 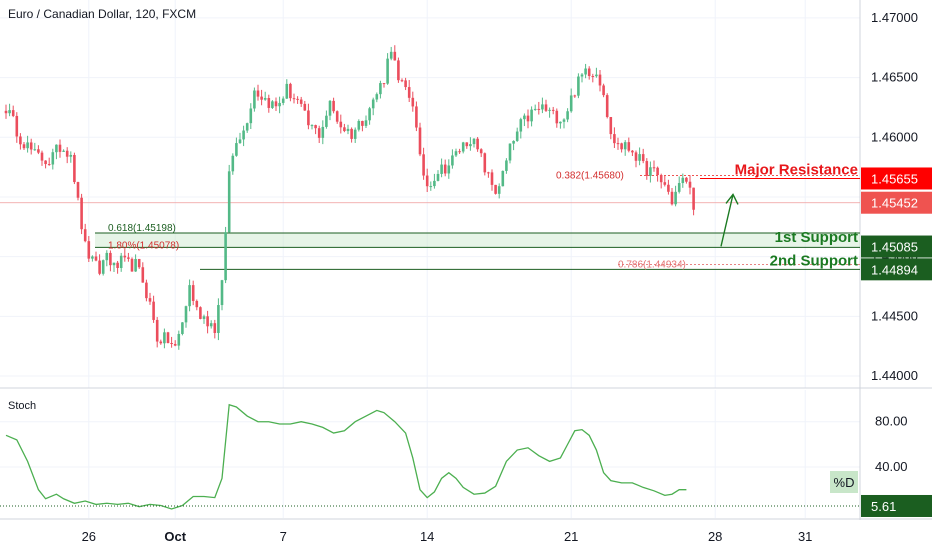 I want to click on price-tag, so click(x=896, y=246).